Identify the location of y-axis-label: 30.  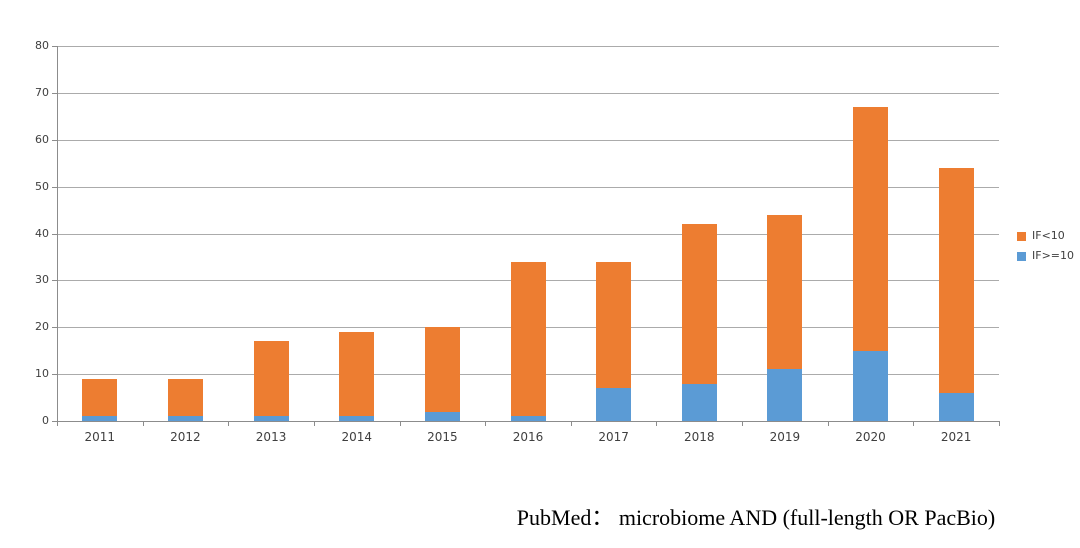
(42, 280).